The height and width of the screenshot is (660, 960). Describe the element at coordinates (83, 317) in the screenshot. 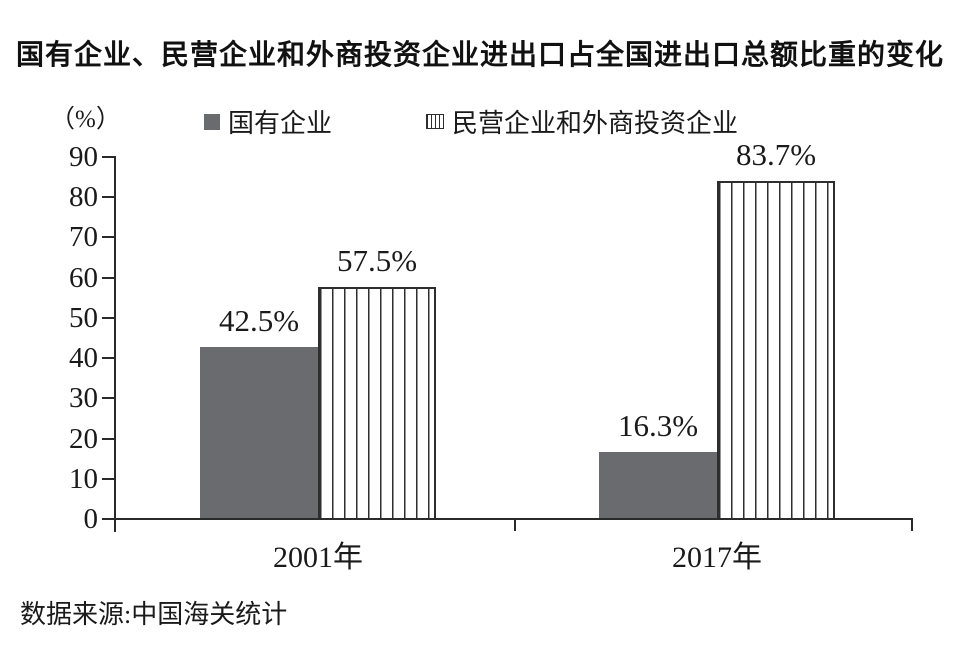

I see `y-tick-label-50: 50` at that location.